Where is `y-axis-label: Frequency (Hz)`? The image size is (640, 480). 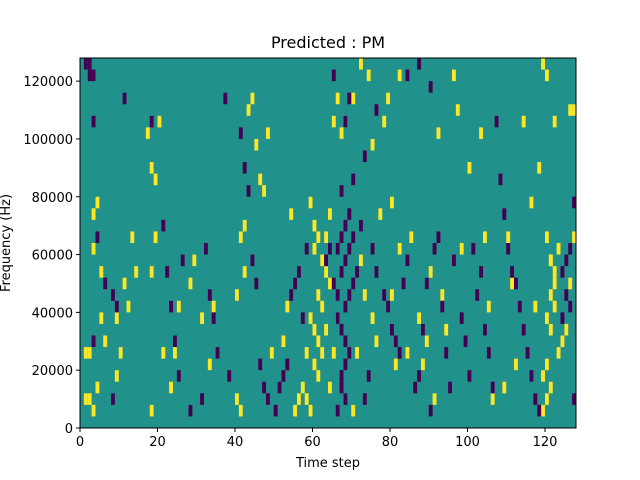 y-axis-label: Frequency (Hz) is located at coordinates (7, 243).